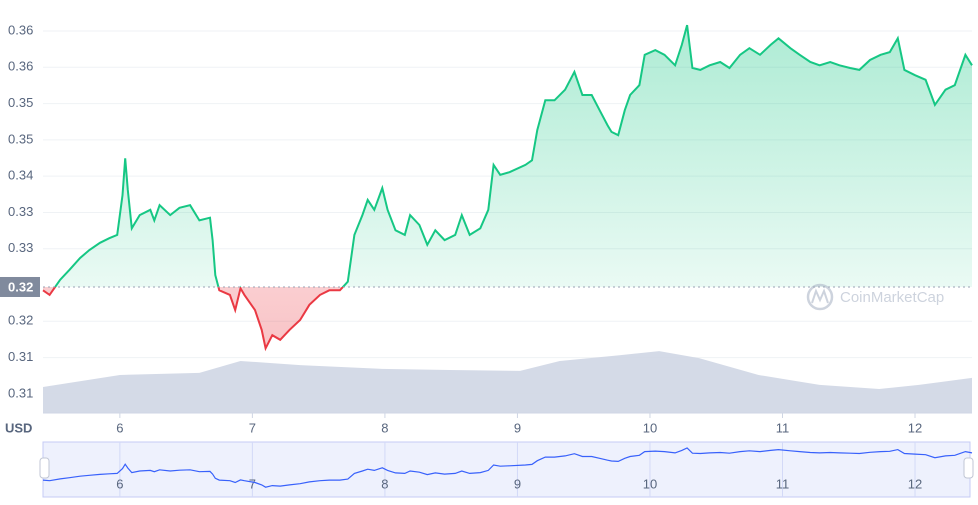  Describe the element at coordinates (20, 175) in the screenshot. I see `y-tick-label: 0.34` at that location.